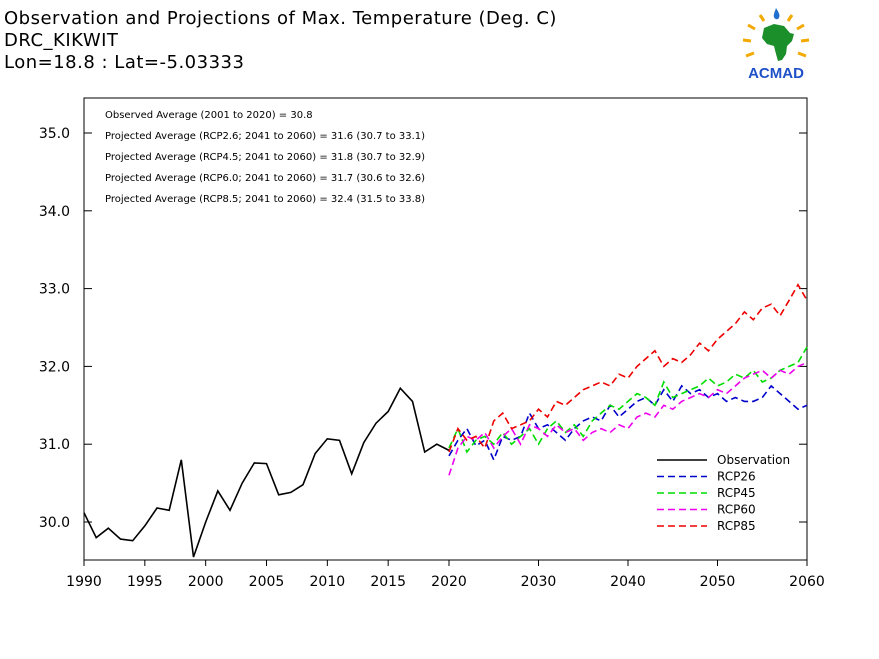 This screenshot has height=659, width=879. Describe the element at coordinates (54, 367) in the screenshot. I see `y-tick-label: 32.0` at that location.